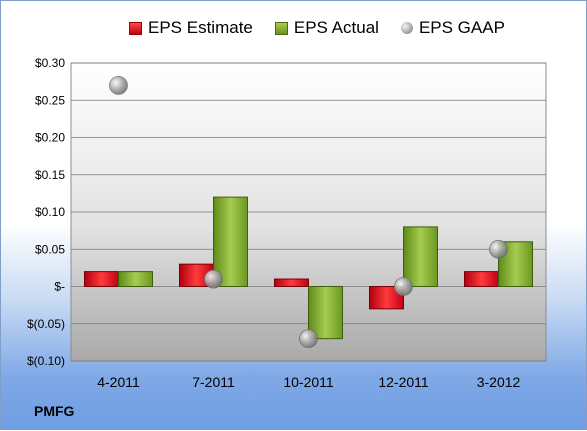 The width and height of the screenshot is (587, 431). I want to click on y-tick-label: $0.15, so click(50, 175).